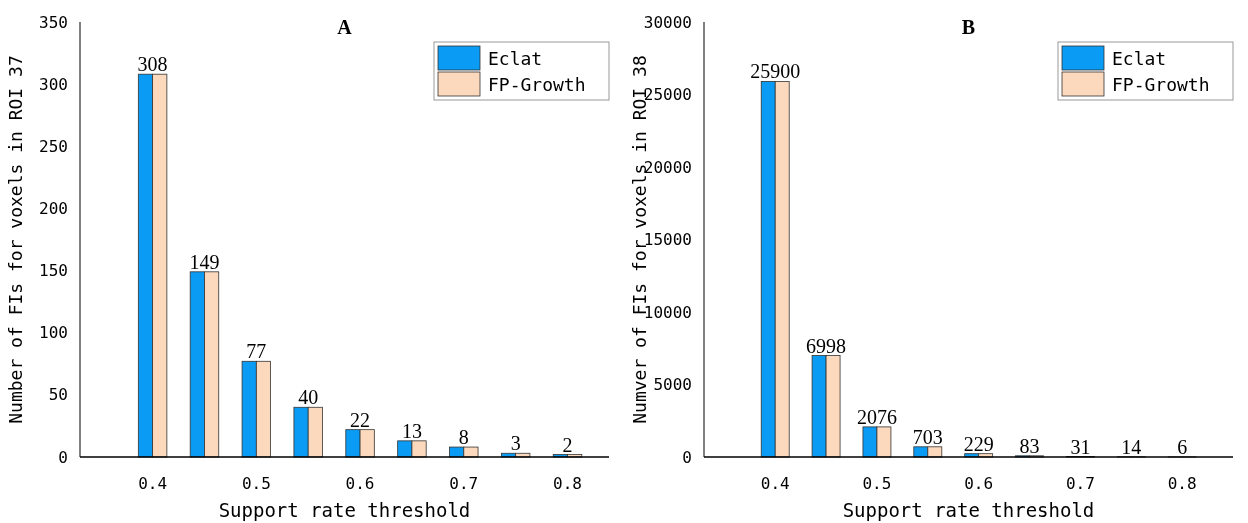  What do you see at coordinates (53, 84) in the screenshot?
I see `y-tick-label: 300` at bounding box center [53, 84].